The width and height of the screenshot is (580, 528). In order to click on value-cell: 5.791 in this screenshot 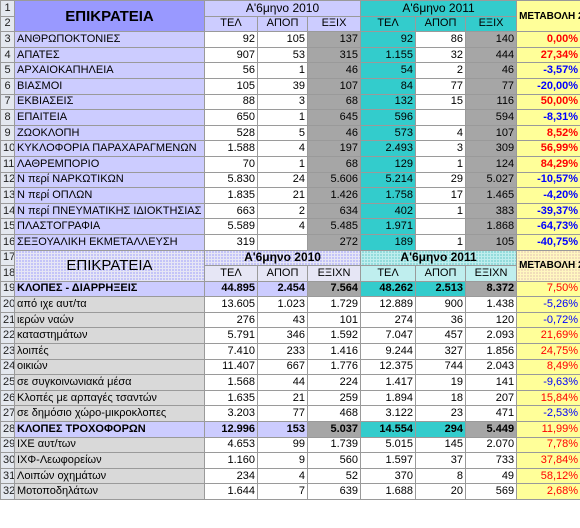, I will do `click(231, 336)`.